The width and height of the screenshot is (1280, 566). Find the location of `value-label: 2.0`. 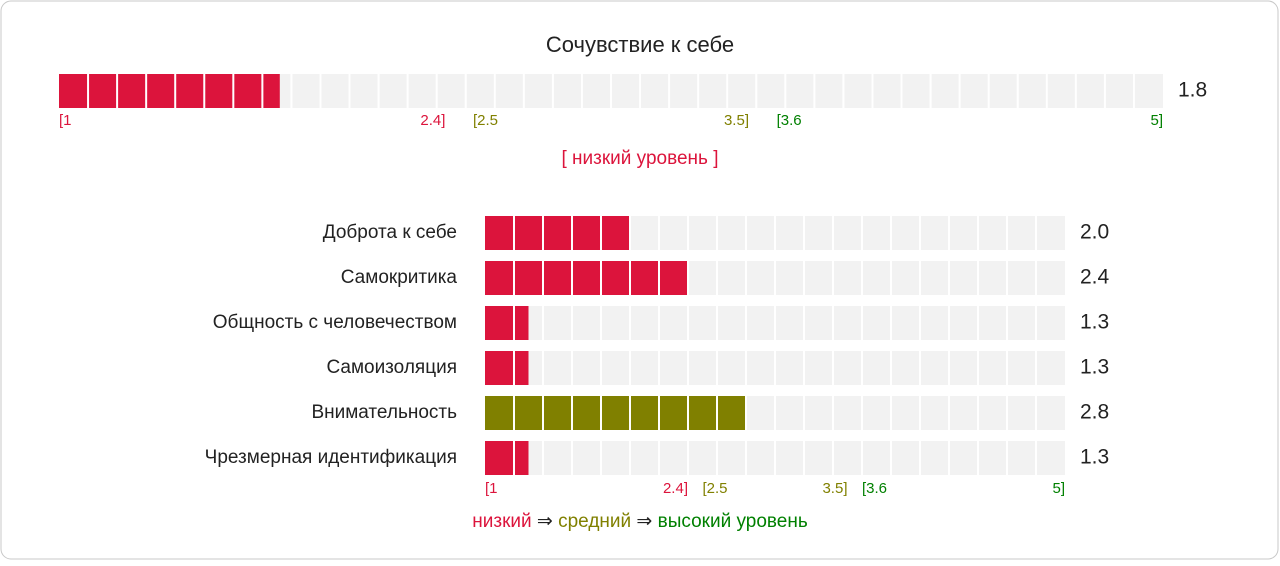

value-label: 2.0 is located at coordinates (1094, 232).